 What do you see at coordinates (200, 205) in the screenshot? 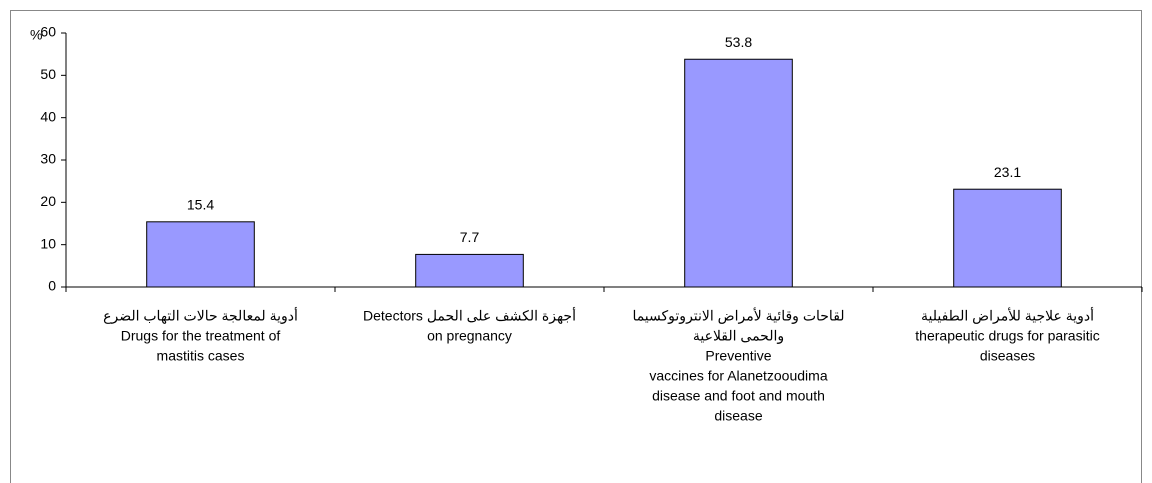
I see `value-label: 15.4` at bounding box center [200, 205].